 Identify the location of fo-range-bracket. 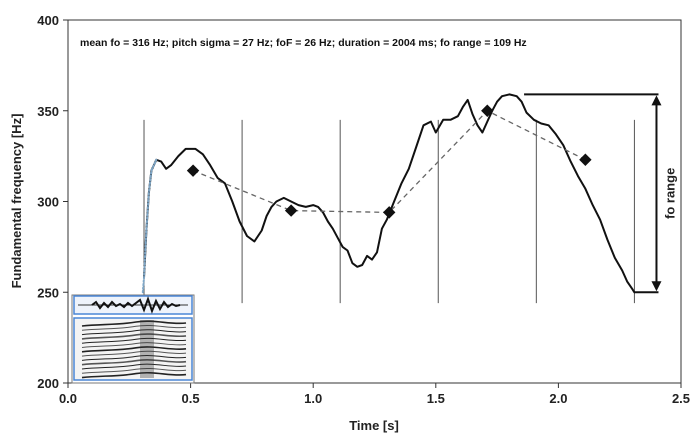
(593, 193).